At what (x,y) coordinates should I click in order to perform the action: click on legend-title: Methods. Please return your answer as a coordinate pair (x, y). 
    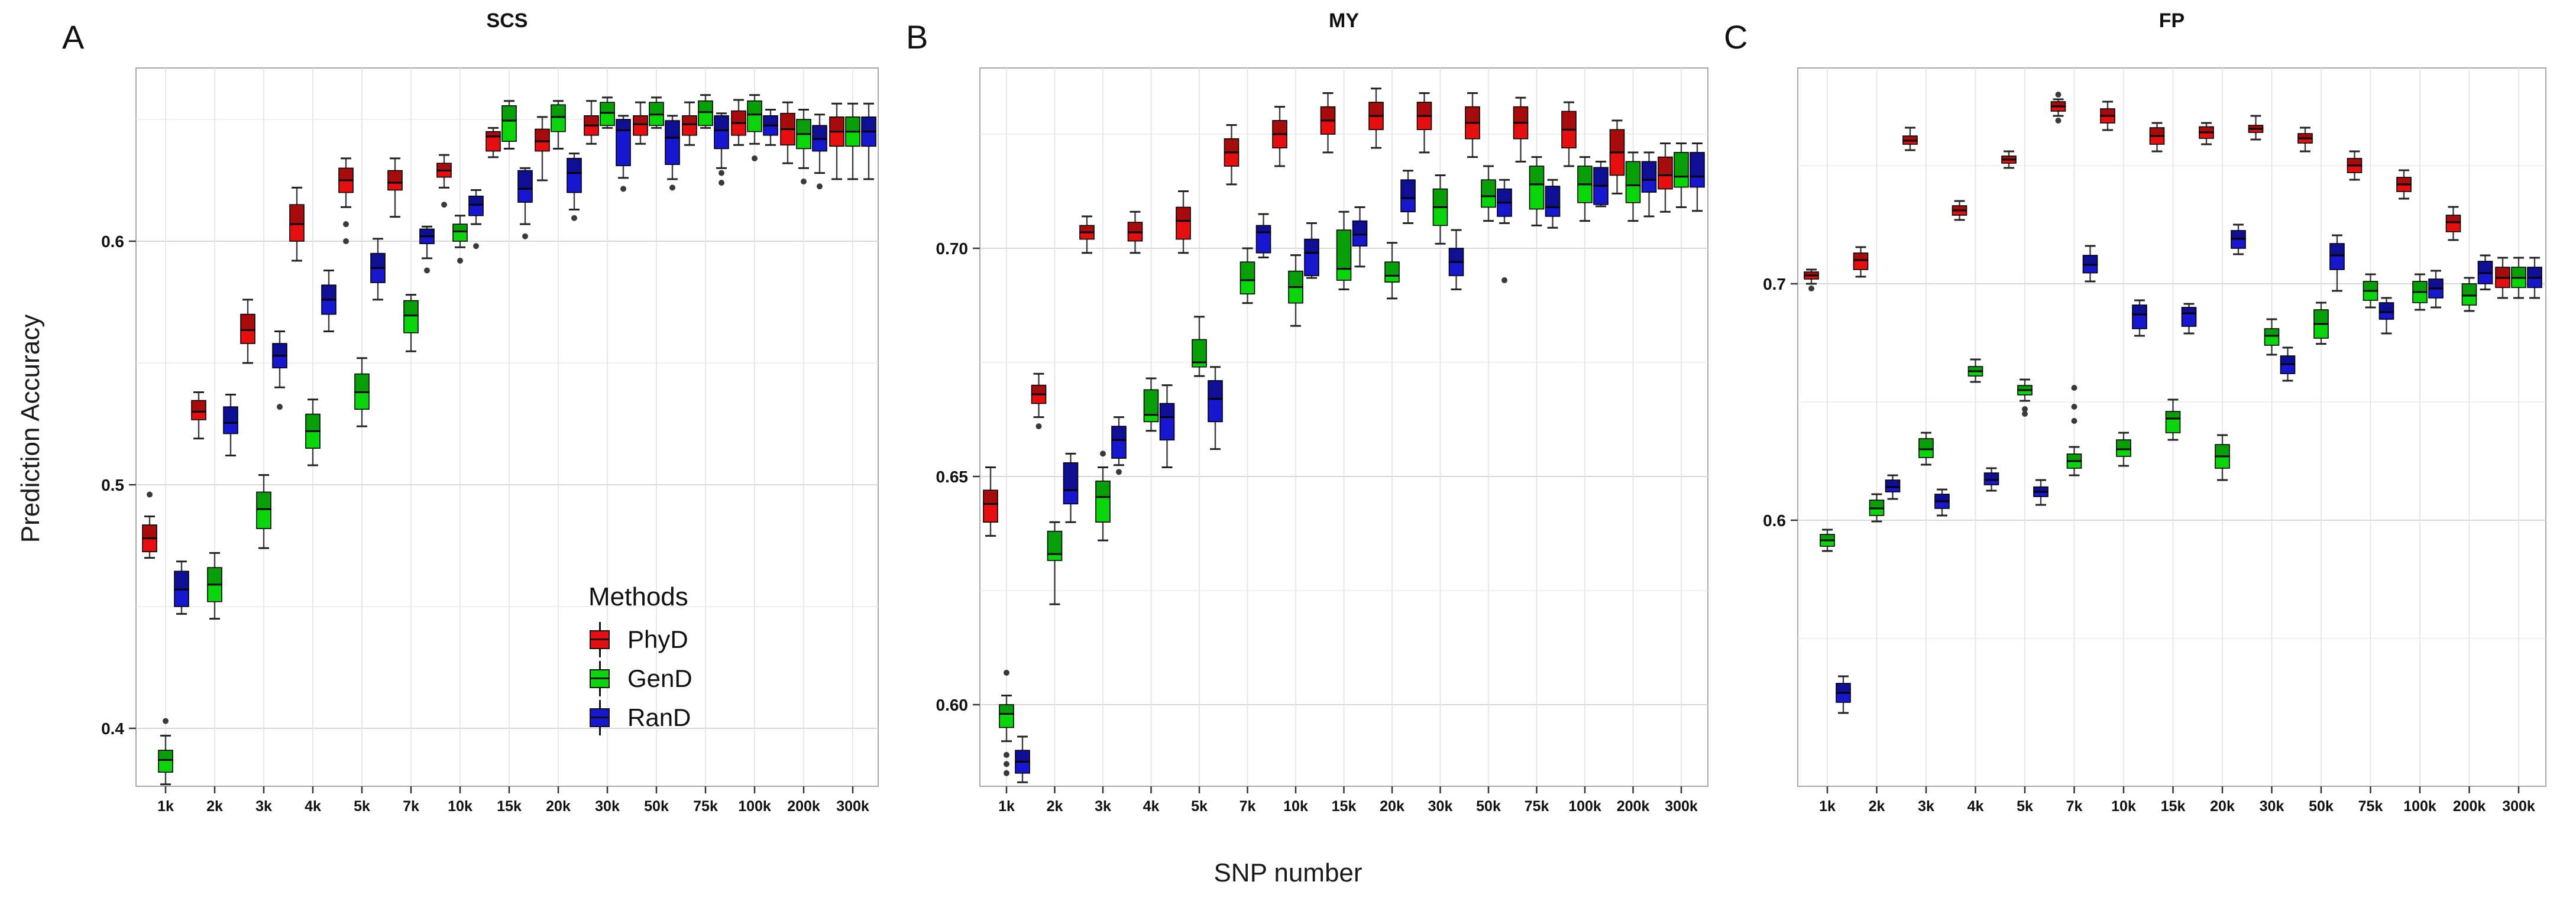
    Looking at the image, I should click on (638, 596).